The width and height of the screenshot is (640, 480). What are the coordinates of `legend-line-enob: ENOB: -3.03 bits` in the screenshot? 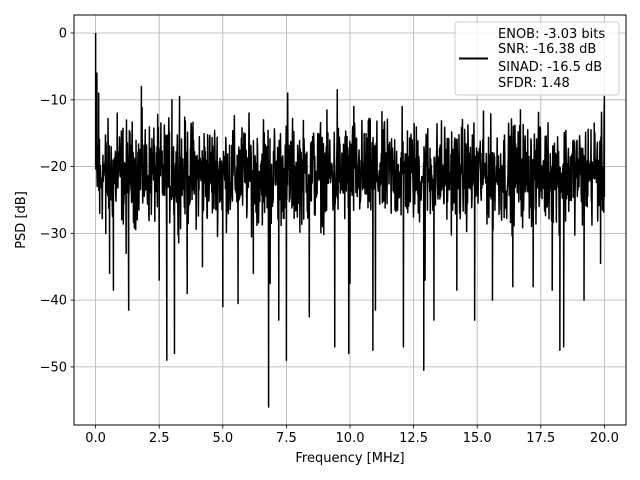 It's located at (551, 34).